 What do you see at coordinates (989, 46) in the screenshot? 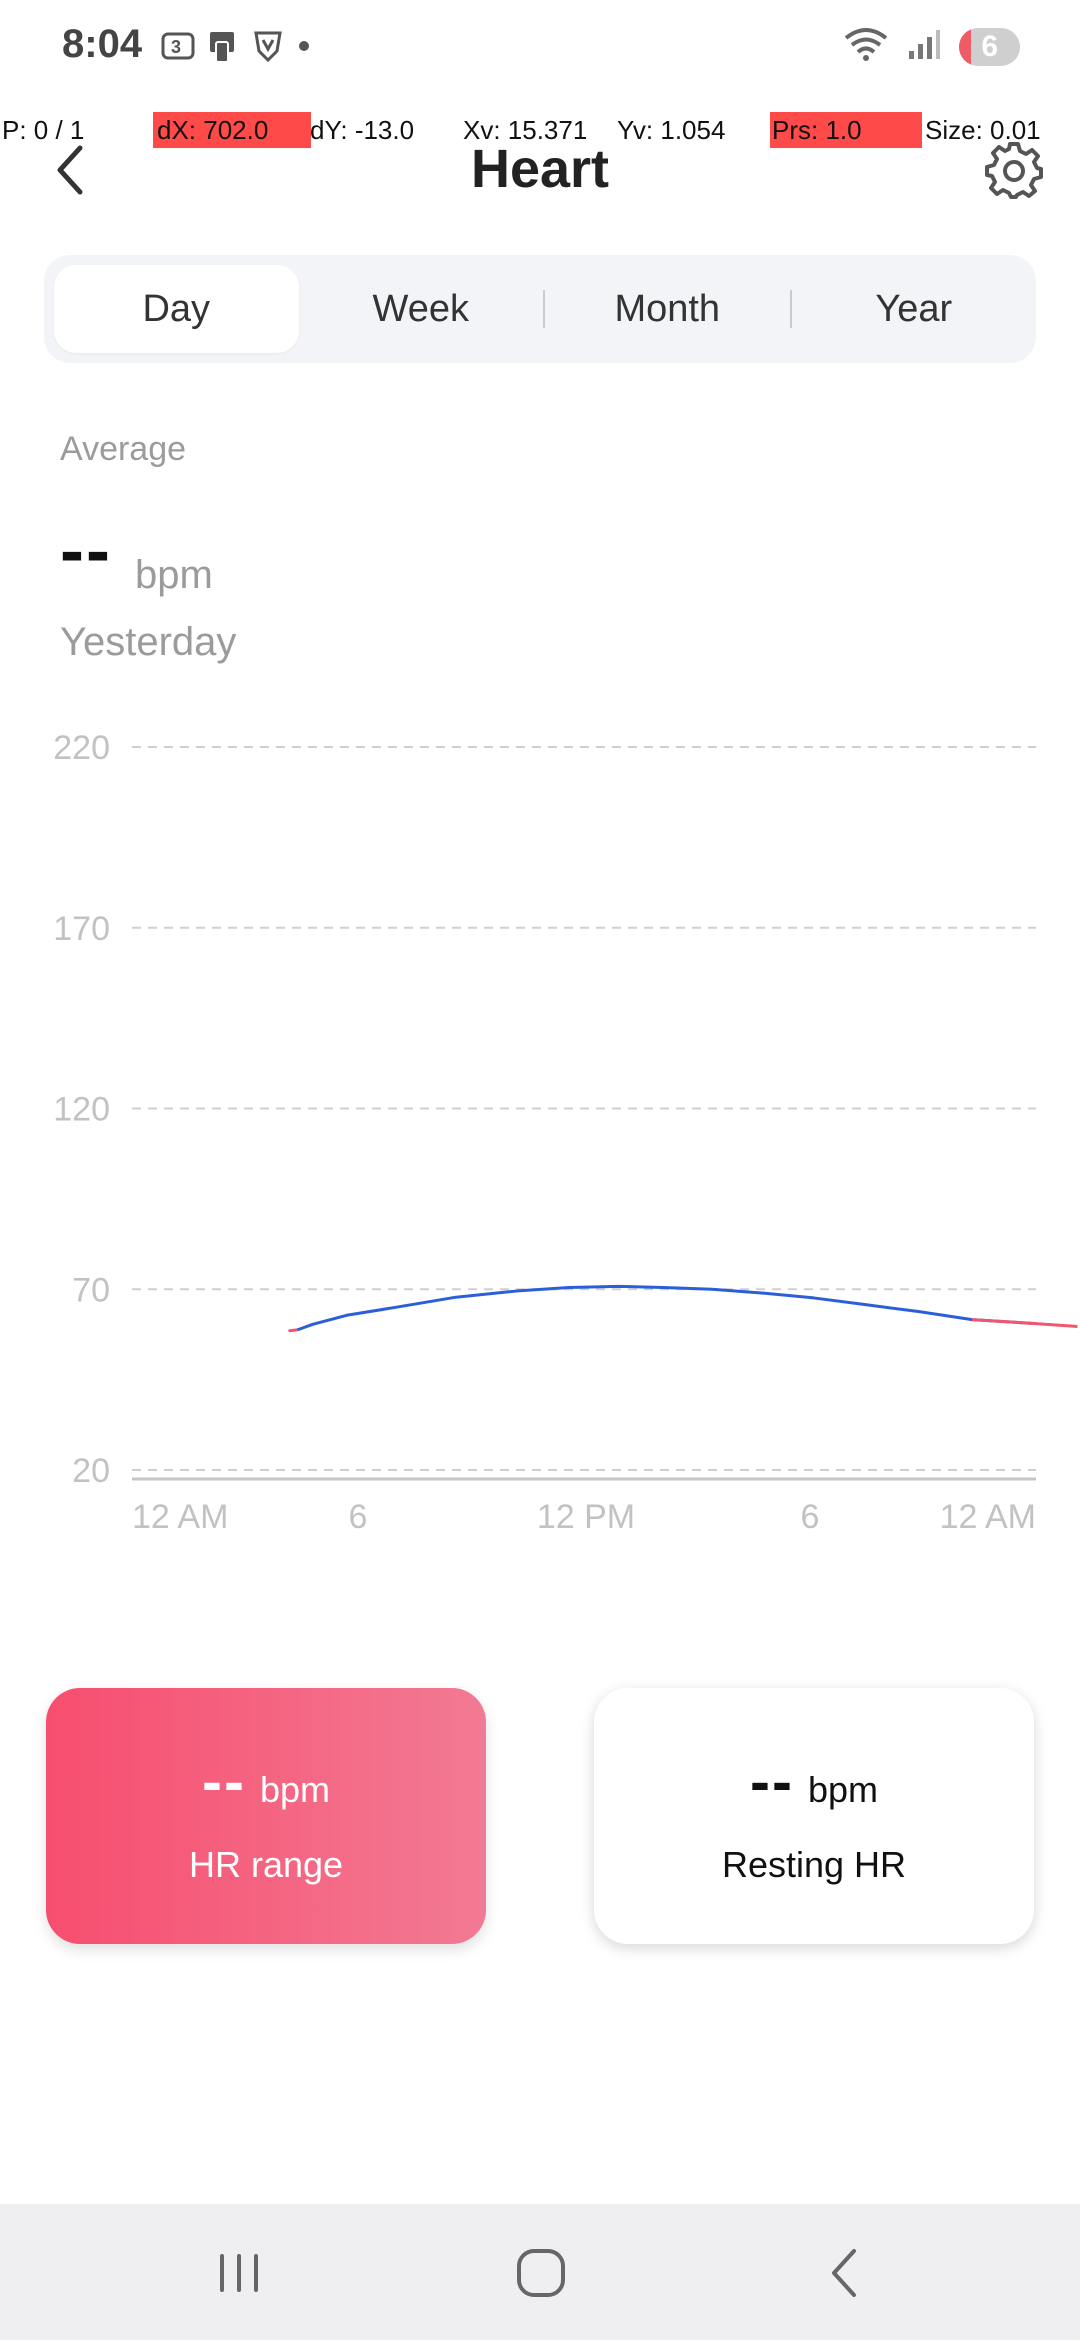
I see `battery-indicator: 6` at bounding box center [989, 46].